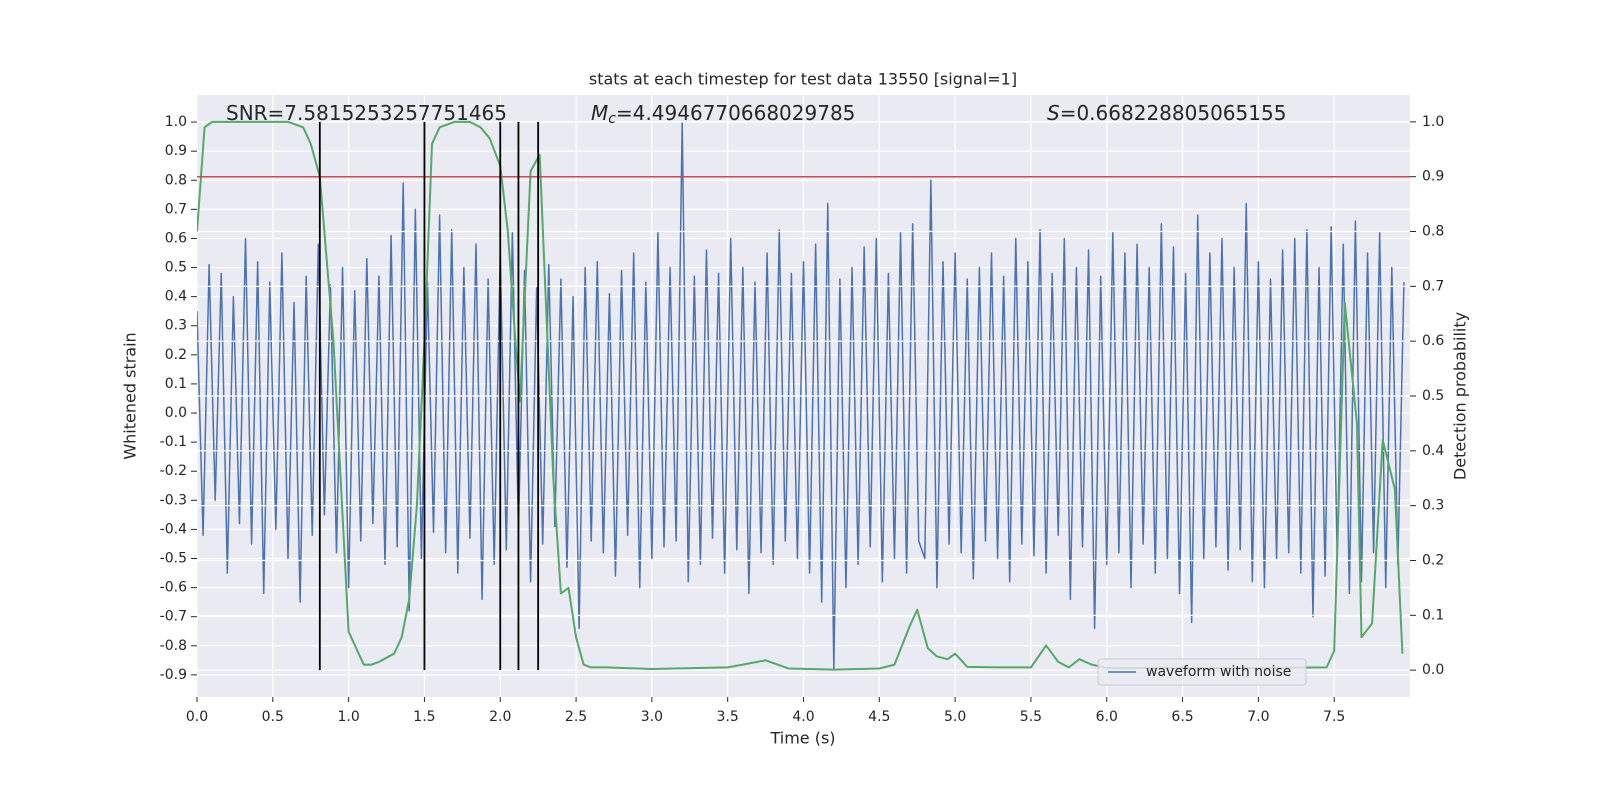  Describe the element at coordinates (735, 113) in the screenshot. I see `annotation-text: =4.4946770668029785` at that location.